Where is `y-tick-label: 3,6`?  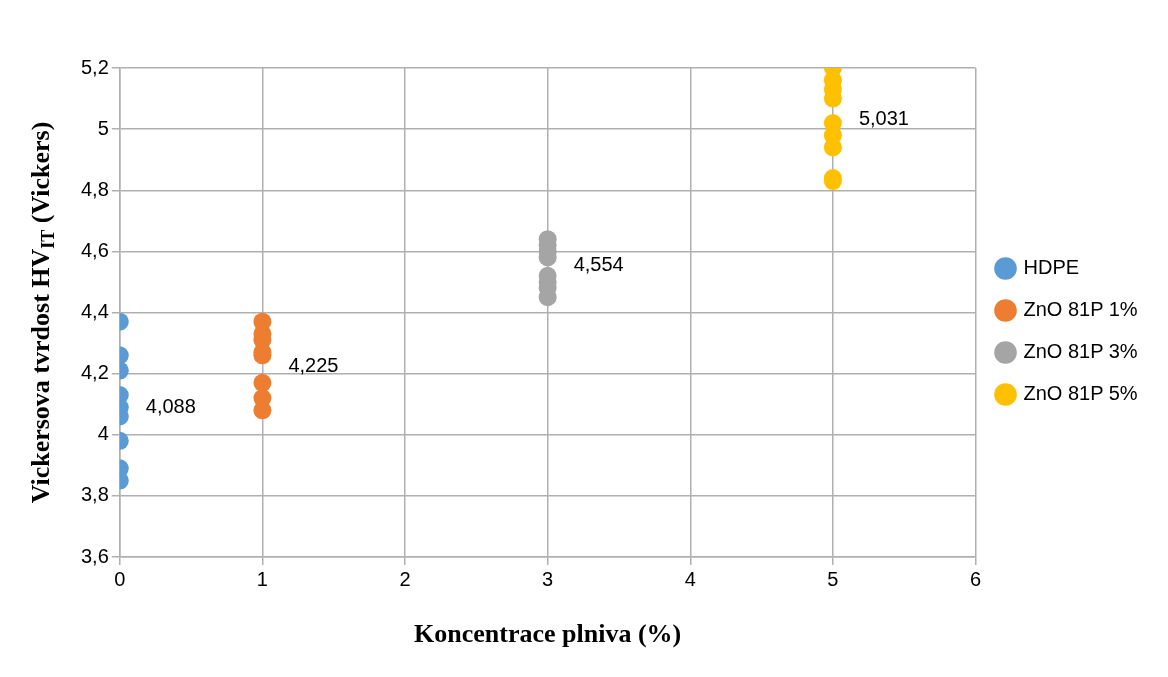
y-tick-label: 3,6 is located at coordinates (94, 555).